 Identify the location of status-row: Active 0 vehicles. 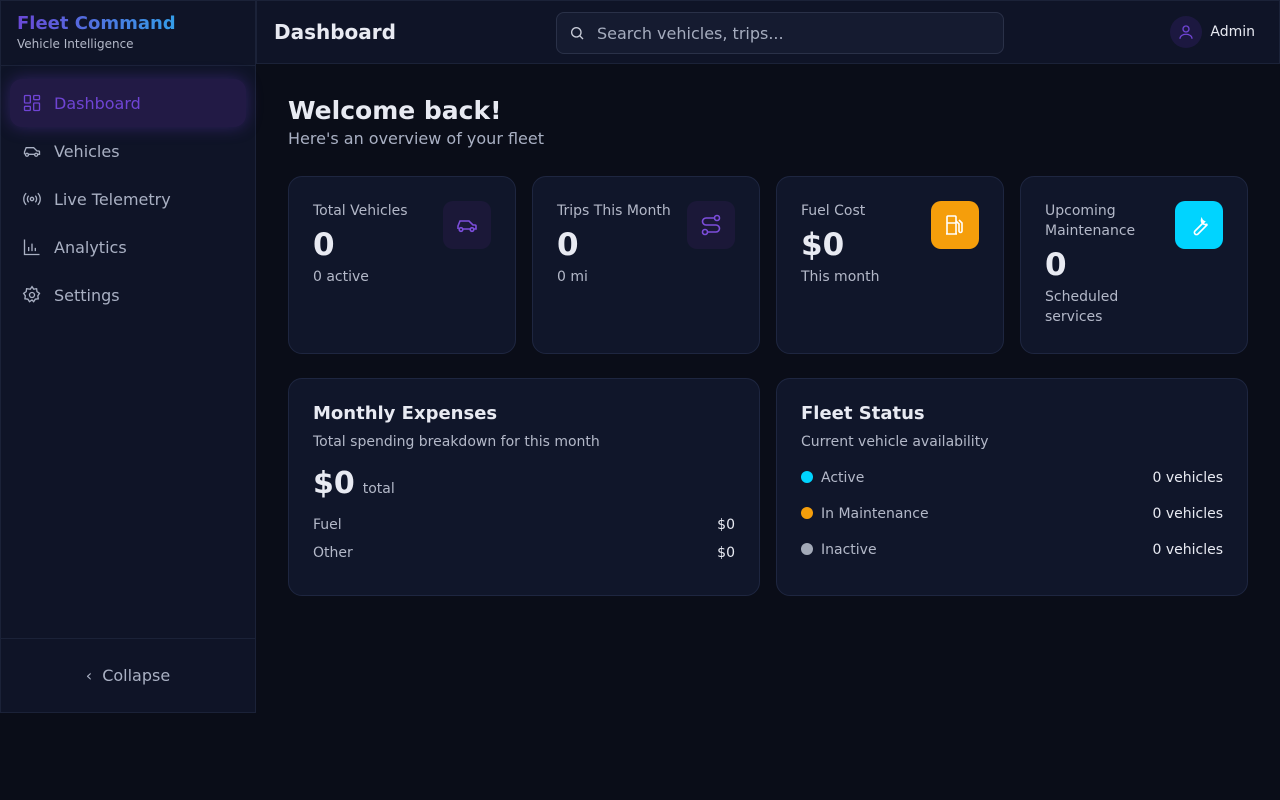
(1012, 478).